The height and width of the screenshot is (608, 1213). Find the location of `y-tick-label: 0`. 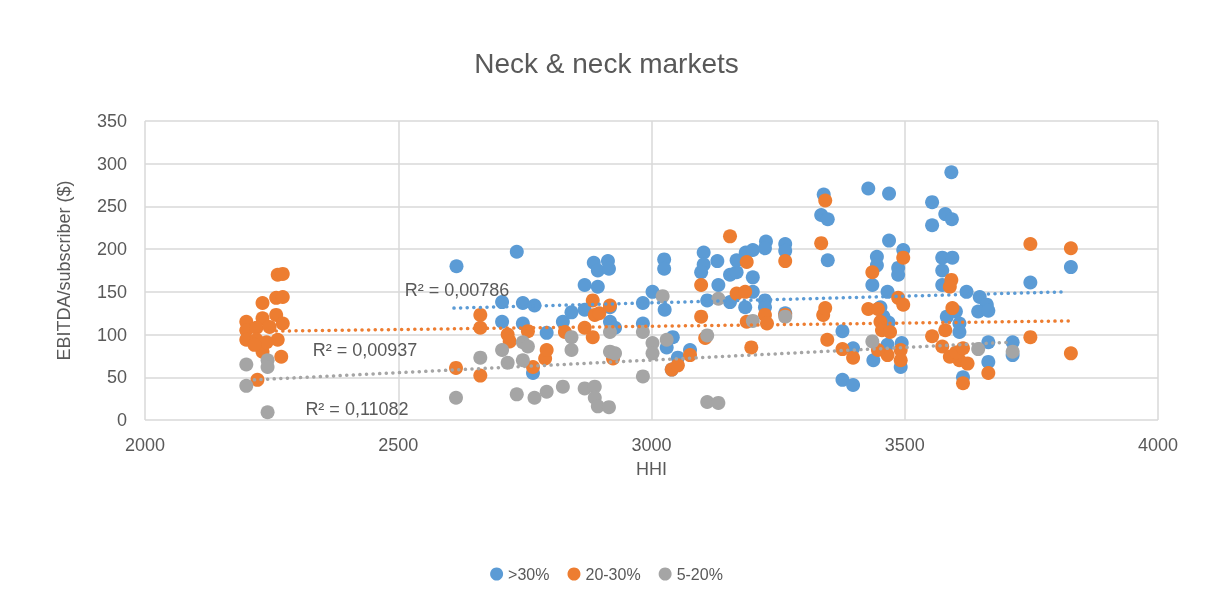

y-tick-label: 0 is located at coordinates (121, 420).